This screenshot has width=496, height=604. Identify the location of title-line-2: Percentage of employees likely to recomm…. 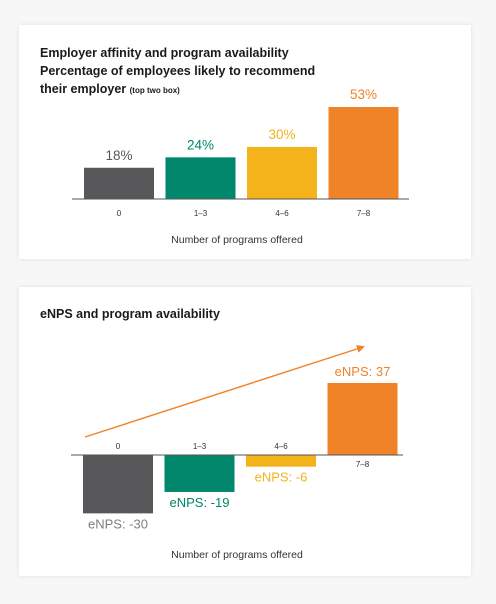
(178, 80).